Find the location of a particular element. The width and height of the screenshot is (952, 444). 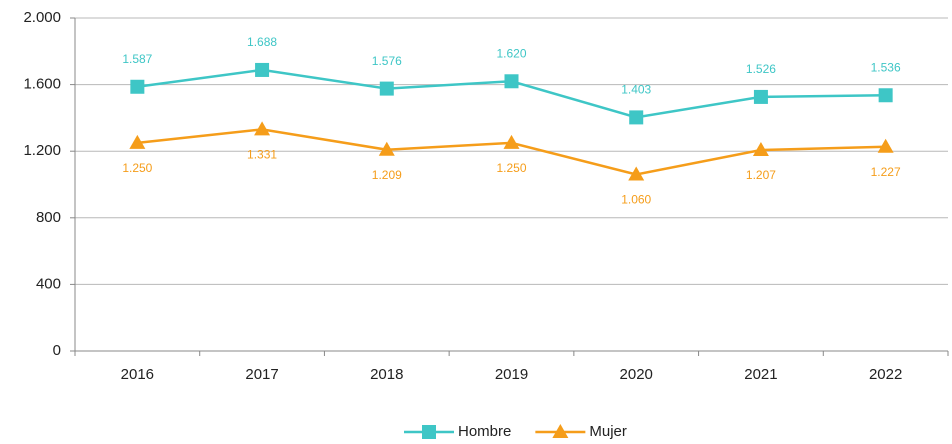

data-label: 1.587 is located at coordinates (137, 59).